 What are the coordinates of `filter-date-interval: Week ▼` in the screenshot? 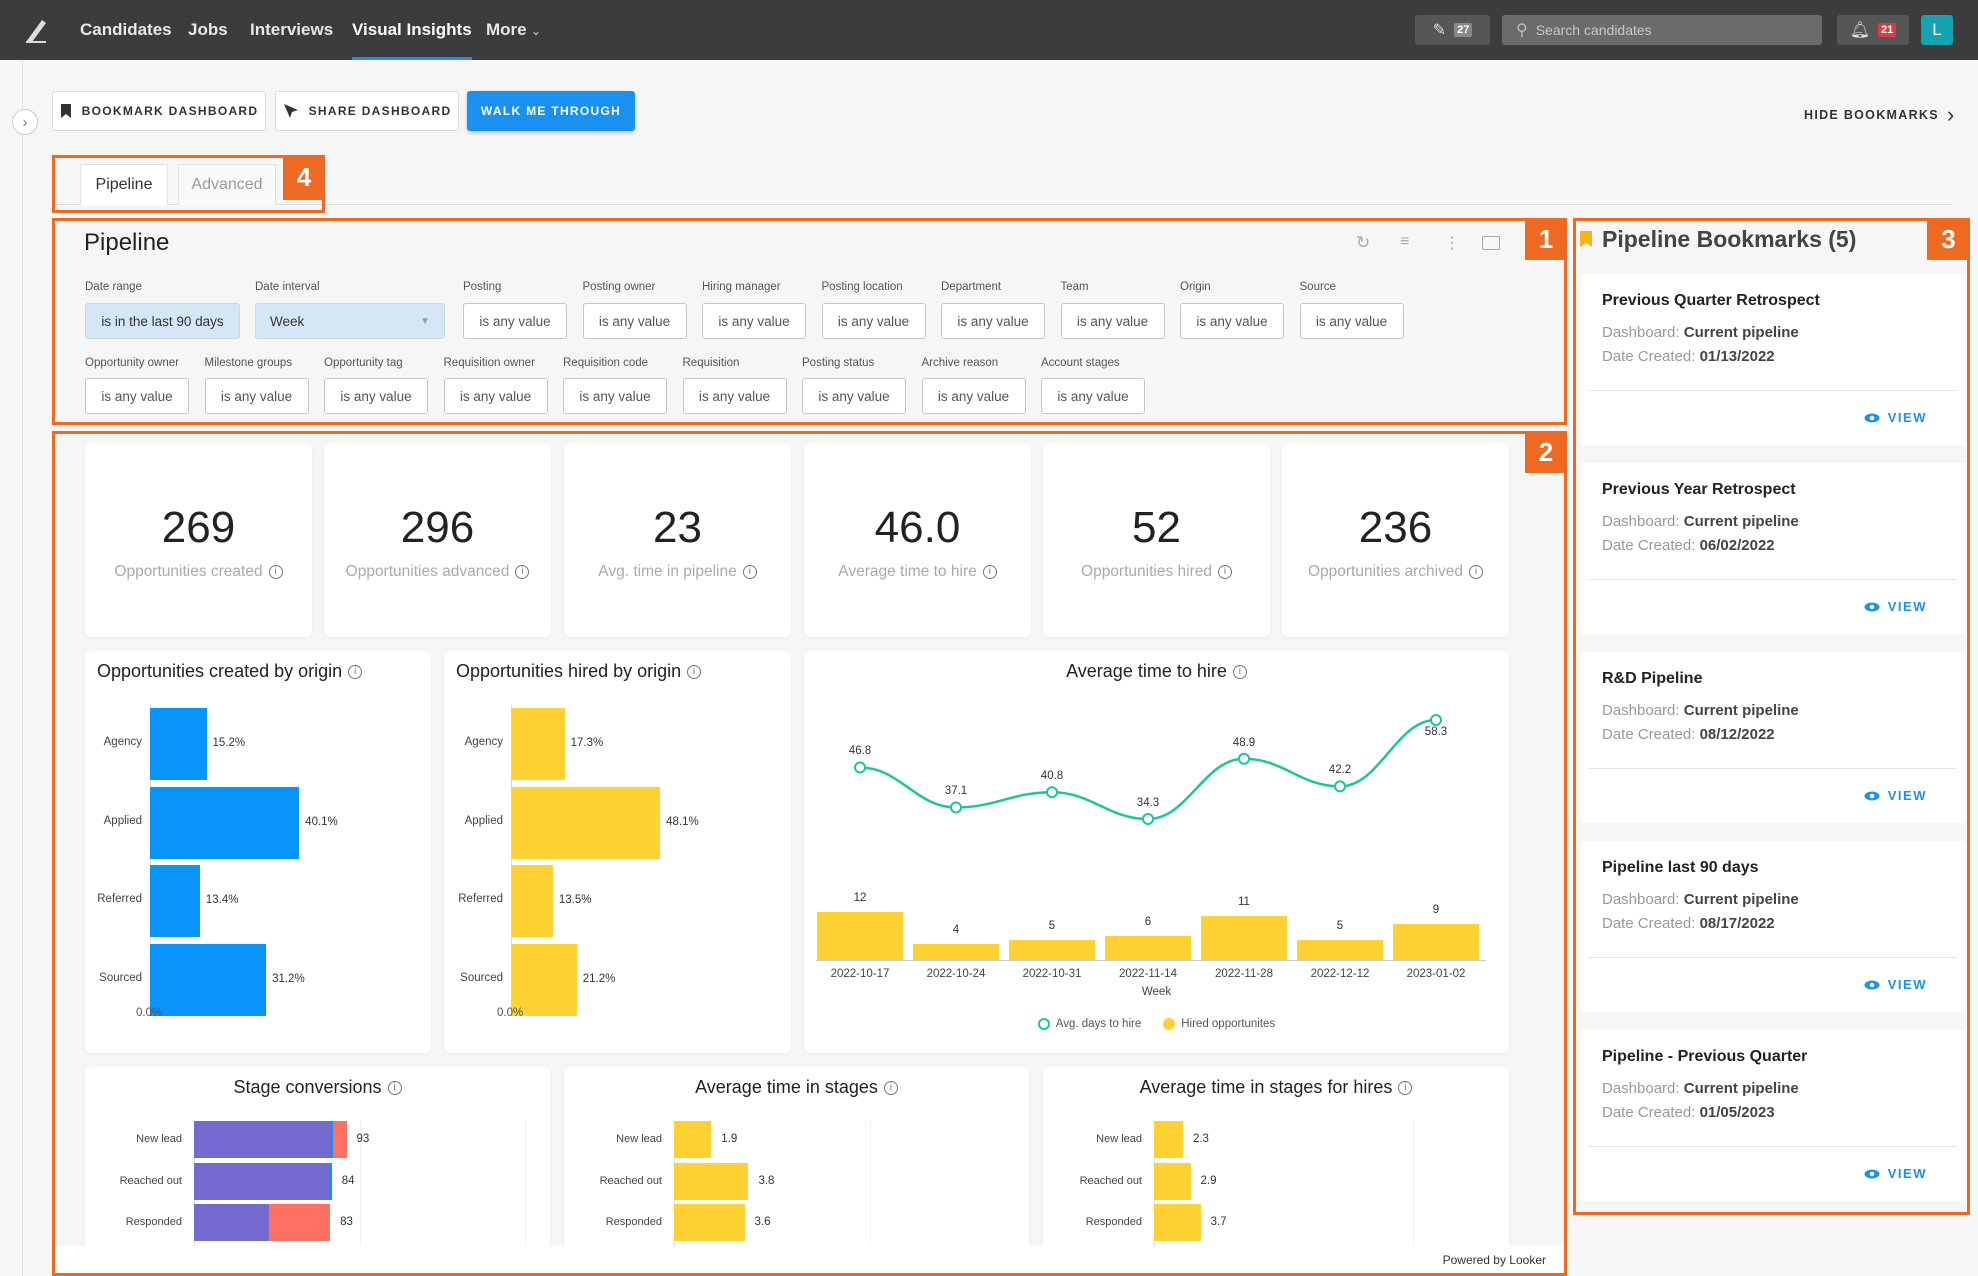 It's located at (350, 321).